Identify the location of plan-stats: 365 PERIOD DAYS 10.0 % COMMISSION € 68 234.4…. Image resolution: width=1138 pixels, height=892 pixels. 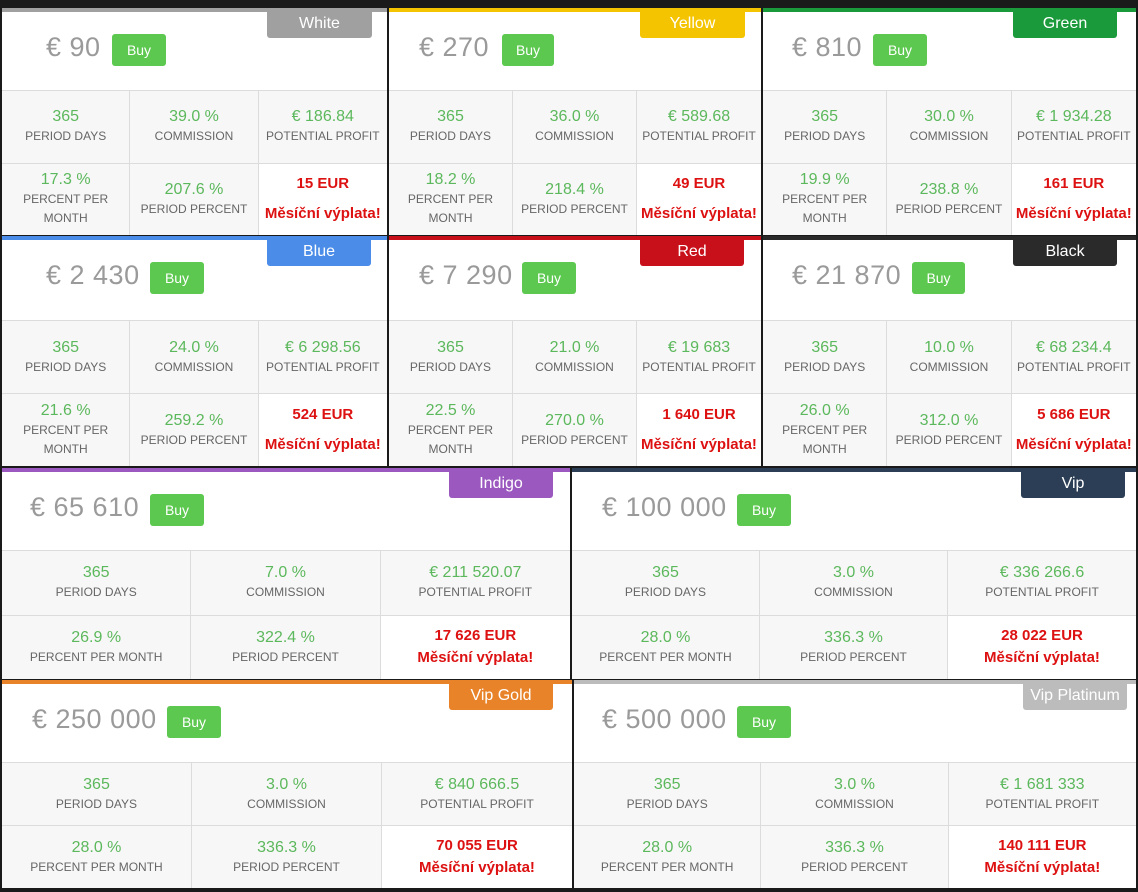
(949, 393).